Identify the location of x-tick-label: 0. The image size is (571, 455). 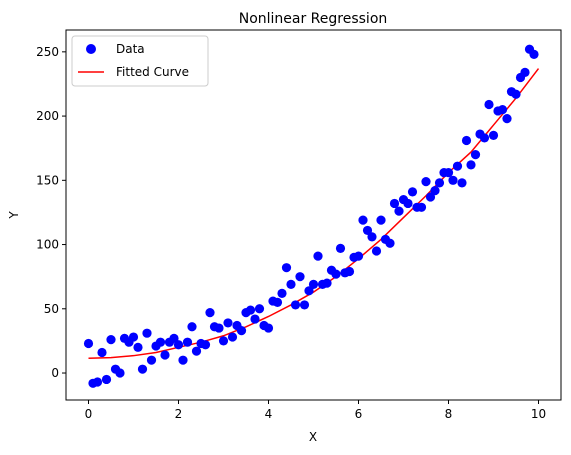
(89, 414).